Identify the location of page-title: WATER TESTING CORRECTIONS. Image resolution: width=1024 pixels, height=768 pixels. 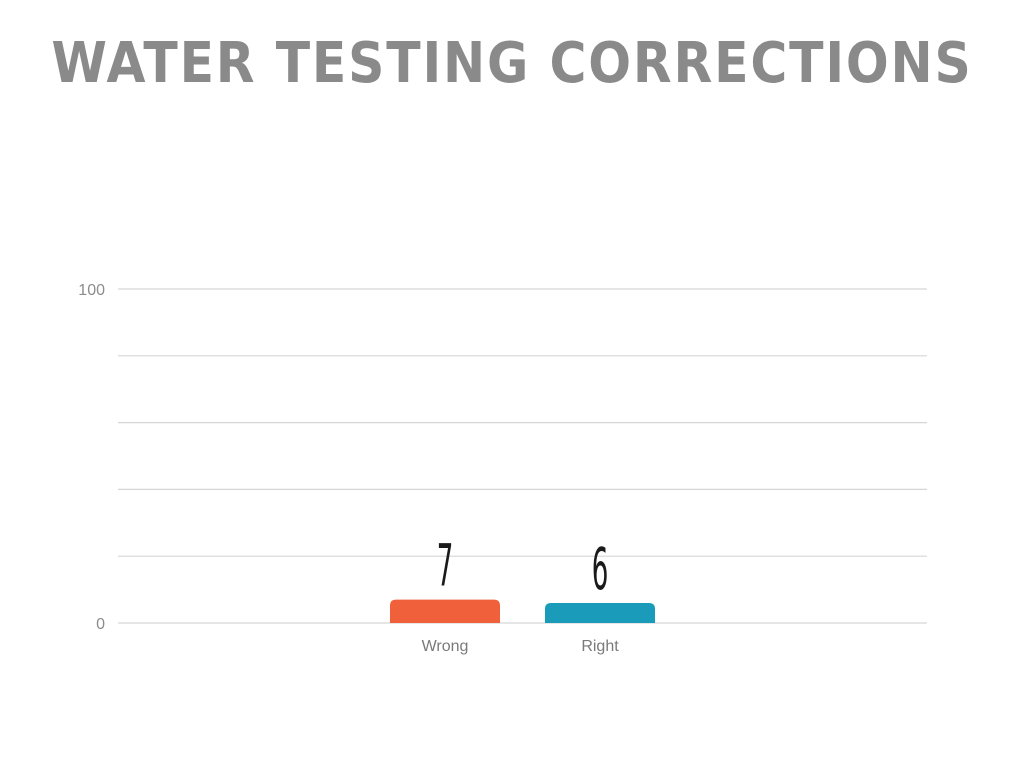
(512, 63).